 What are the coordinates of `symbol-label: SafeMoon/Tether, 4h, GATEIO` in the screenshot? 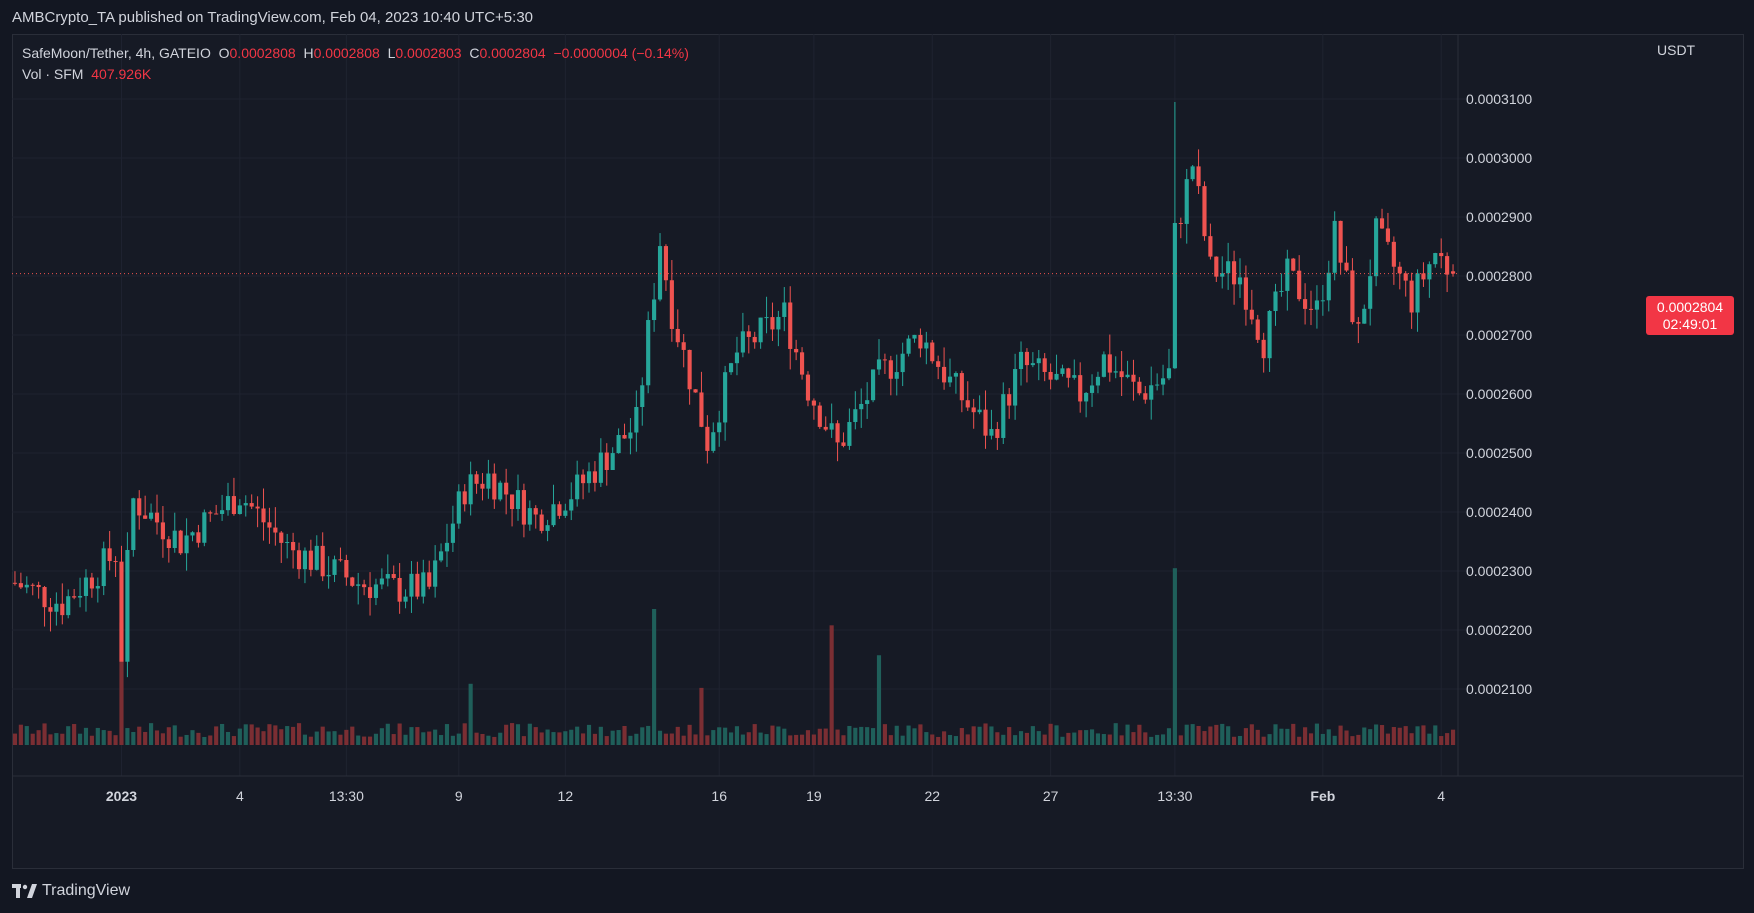 It's located at (116, 53).